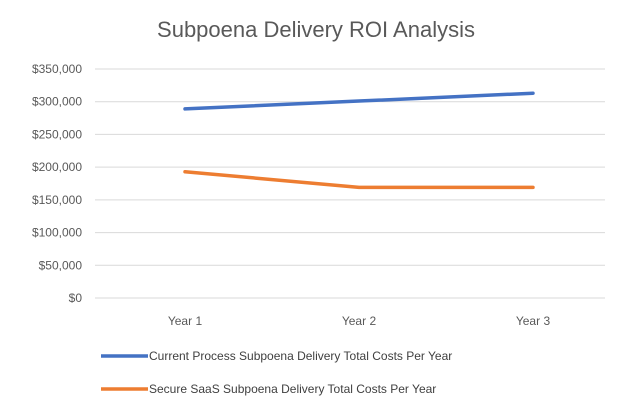  Describe the element at coordinates (316, 29) in the screenshot. I see `chart-title: Subpoena Delivery ROI Analysis` at that location.